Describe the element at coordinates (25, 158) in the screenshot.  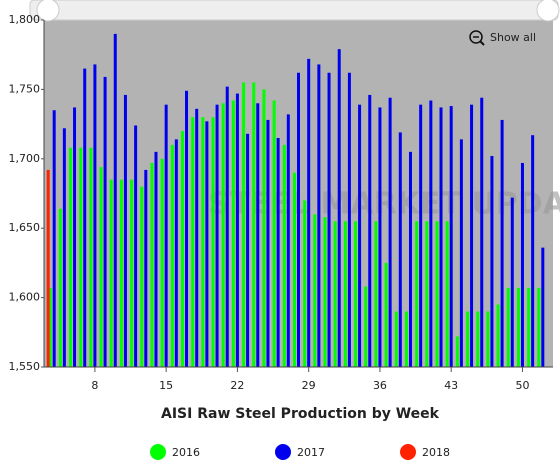
I see `y-tick-label: 1,700` at that location.